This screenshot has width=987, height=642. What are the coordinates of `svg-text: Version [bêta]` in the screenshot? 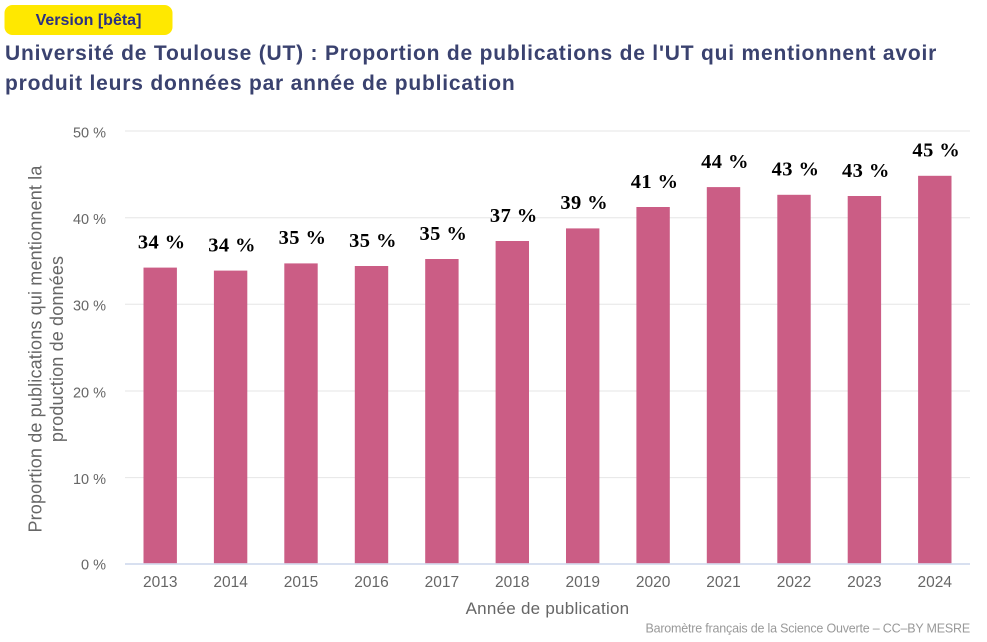 It's located at (89, 20).